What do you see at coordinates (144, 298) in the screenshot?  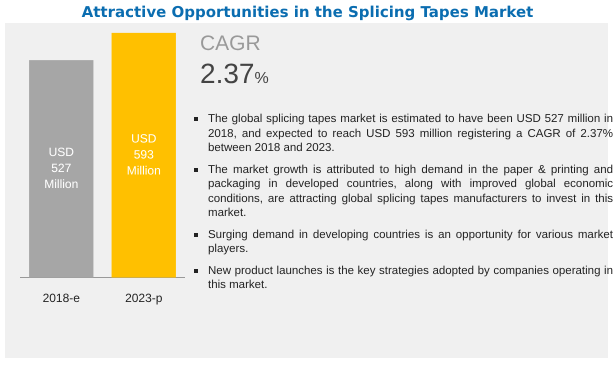 I see `x-tick-label: 2023-p` at bounding box center [144, 298].